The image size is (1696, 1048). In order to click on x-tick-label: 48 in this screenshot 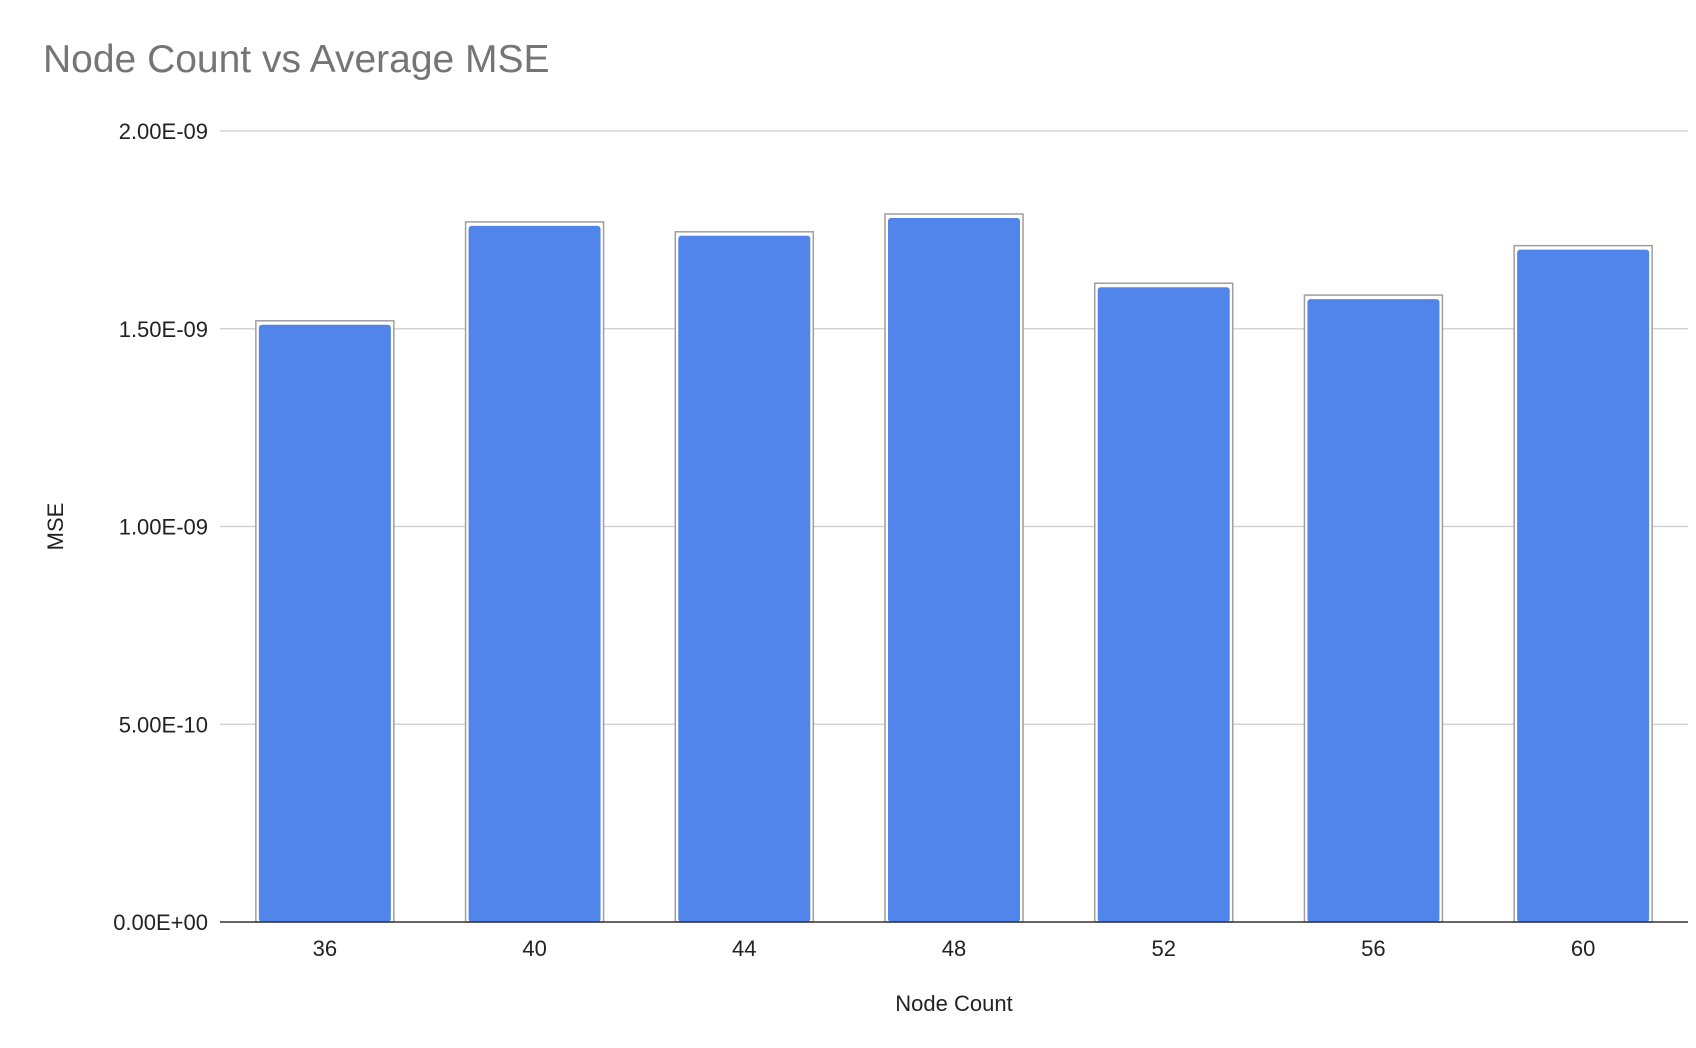, I will do `click(954, 948)`.